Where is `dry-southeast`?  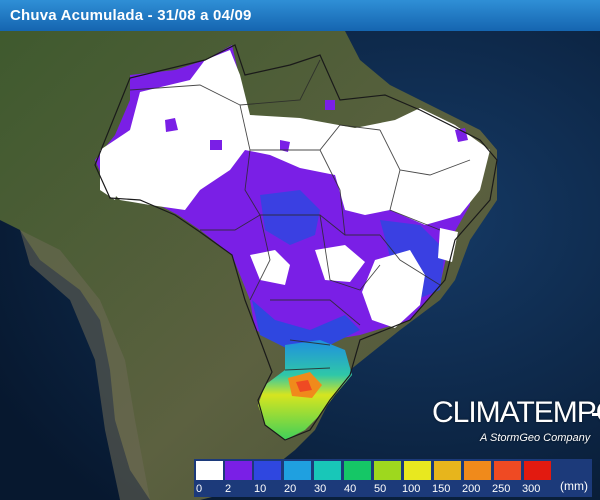 dry-southeast is located at coordinates (393, 289).